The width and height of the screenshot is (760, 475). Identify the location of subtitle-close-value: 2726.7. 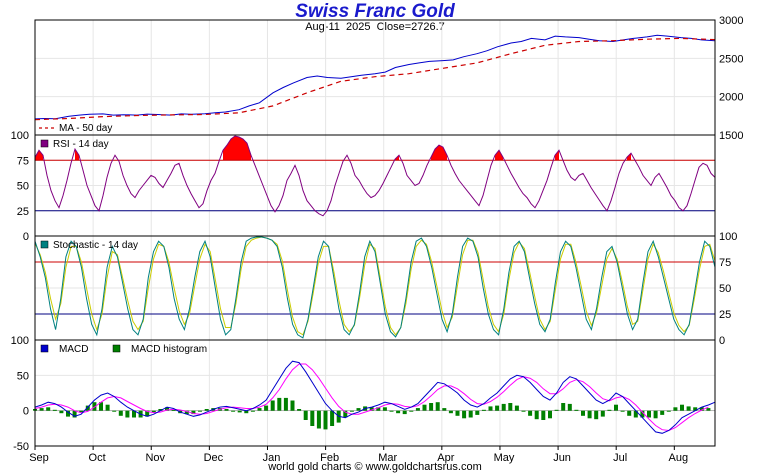
(428, 27).